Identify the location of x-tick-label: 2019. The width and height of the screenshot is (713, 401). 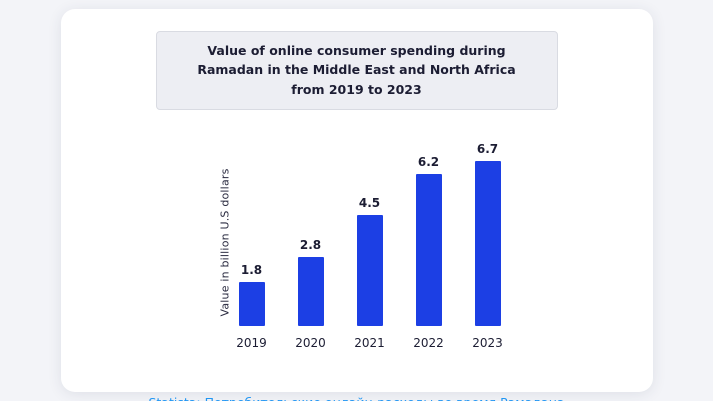
(251, 343).